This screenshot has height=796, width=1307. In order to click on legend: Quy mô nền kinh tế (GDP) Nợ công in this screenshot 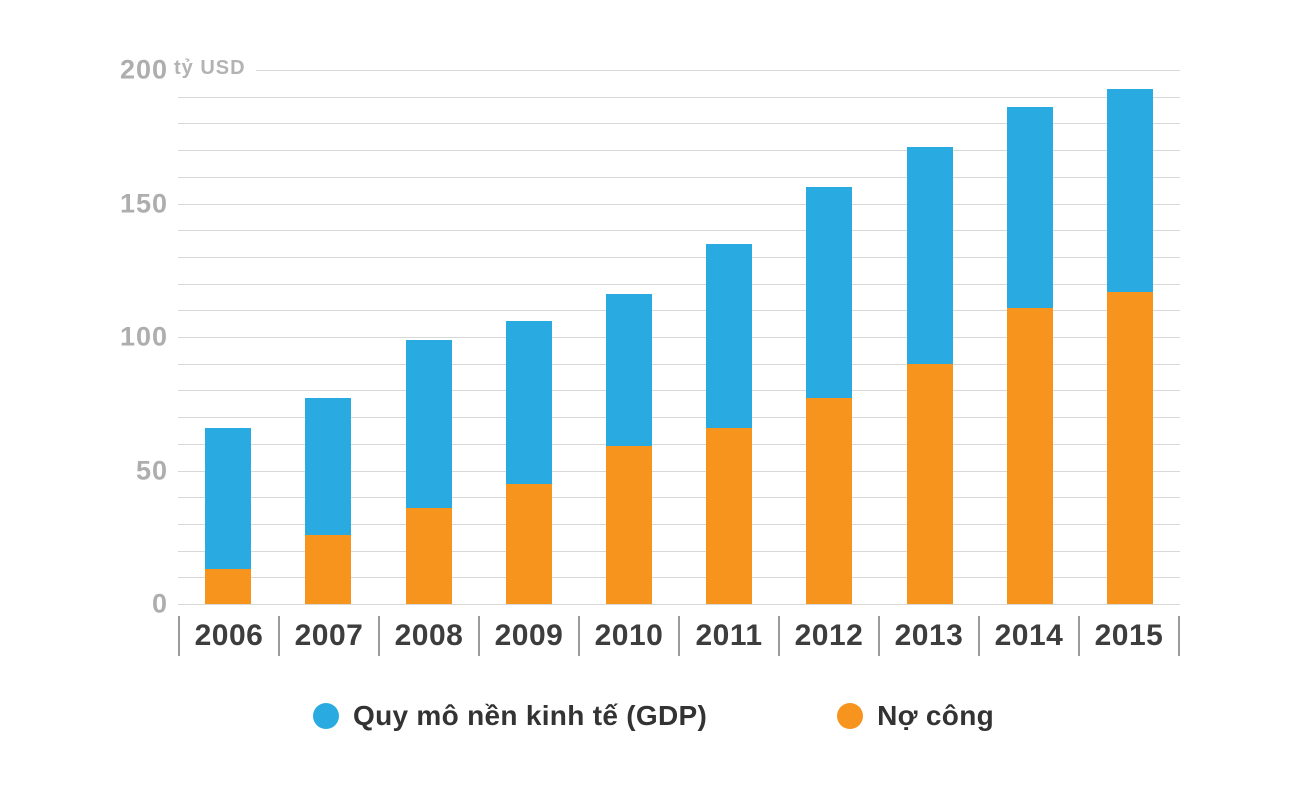, I will do `click(653, 716)`.